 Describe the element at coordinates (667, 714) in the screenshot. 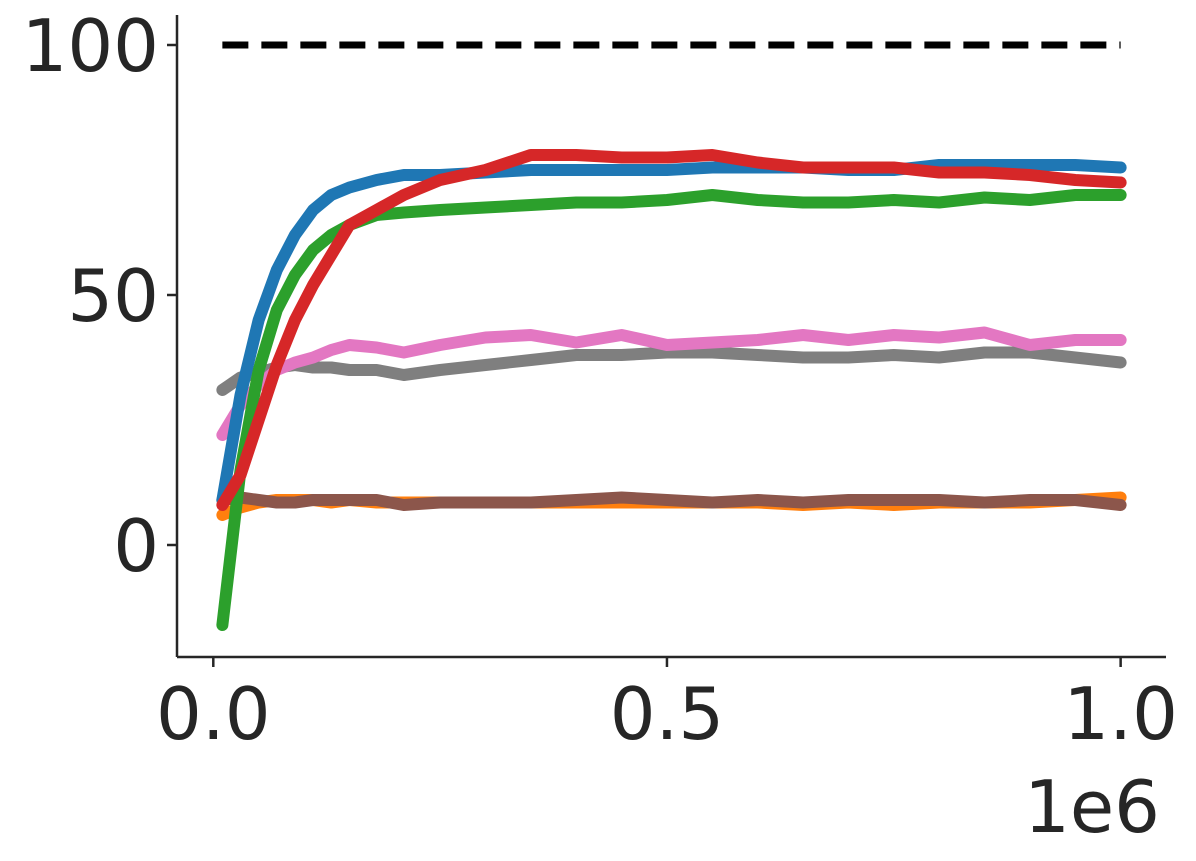

I see `x-tick-label: 0.5` at that location.